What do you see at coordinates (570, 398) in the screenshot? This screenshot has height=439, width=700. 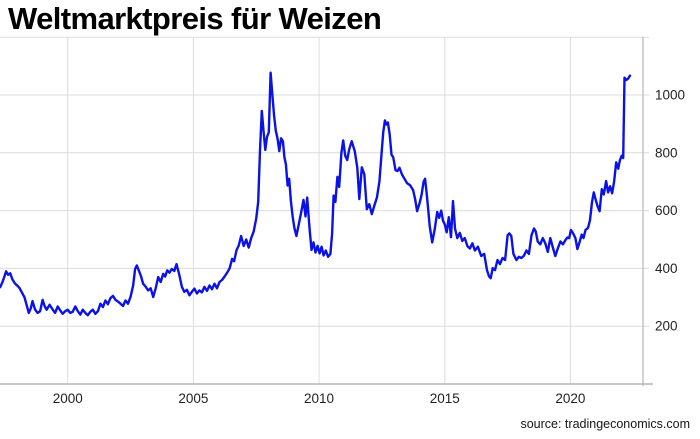 I see `x-tick-label: 2020` at bounding box center [570, 398].